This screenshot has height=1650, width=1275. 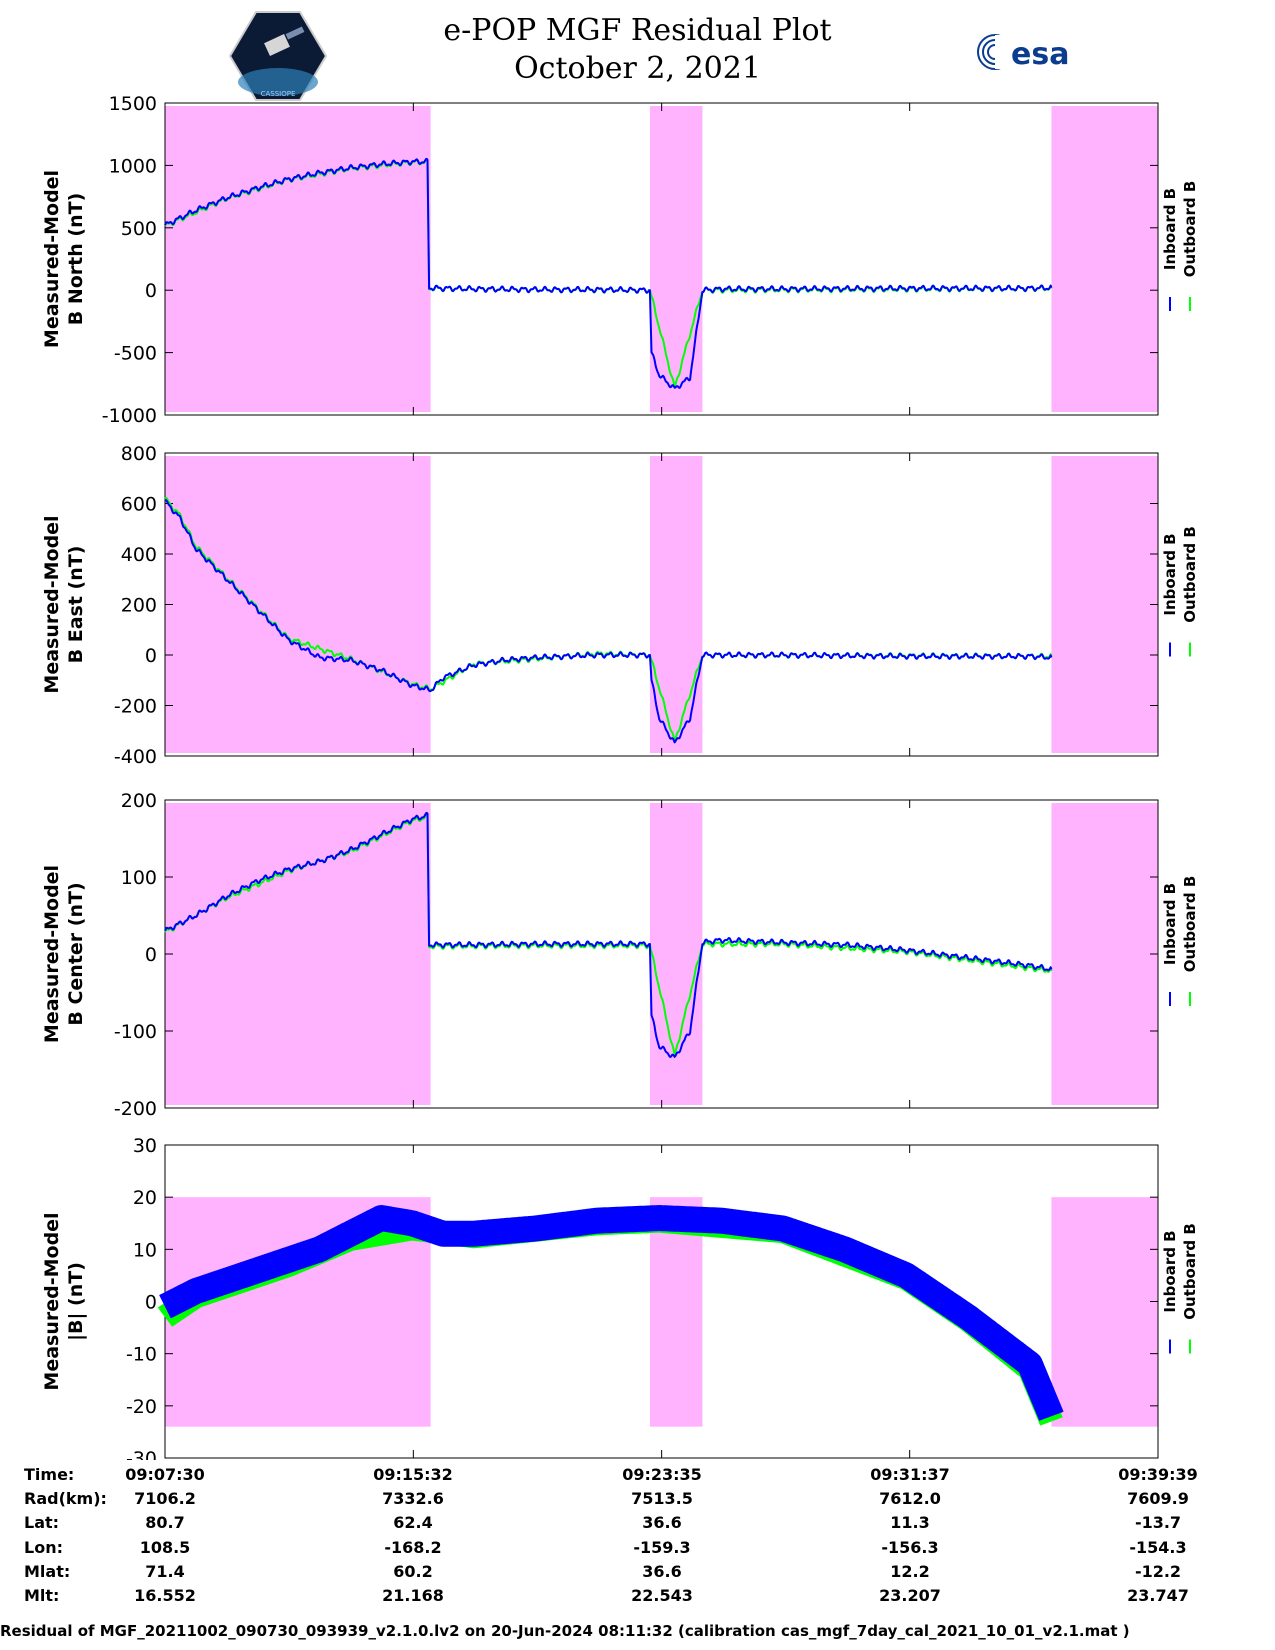 What do you see at coordinates (1158, 1523) in the screenshot?
I see `info-cell: -13.7` at bounding box center [1158, 1523].